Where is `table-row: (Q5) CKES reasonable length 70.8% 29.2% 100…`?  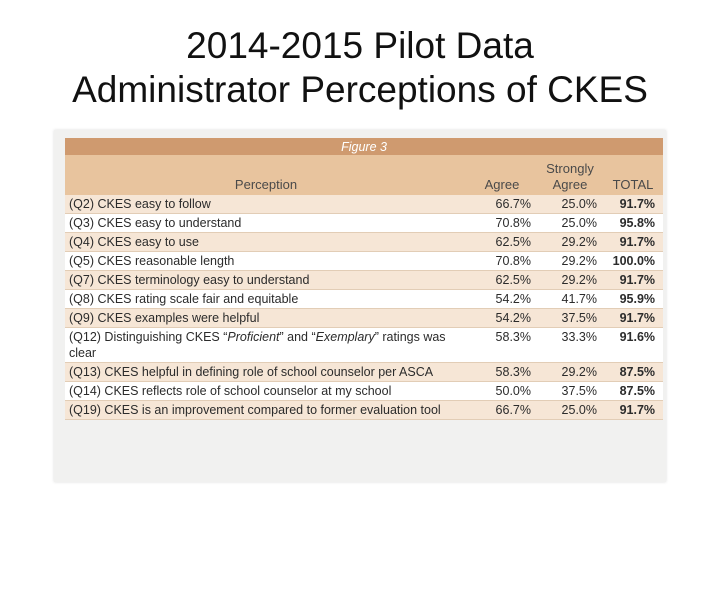
table-row: (Q5) CKES reasonable length 70.8% 29.2% 100… is located at coordinates (364, 261).